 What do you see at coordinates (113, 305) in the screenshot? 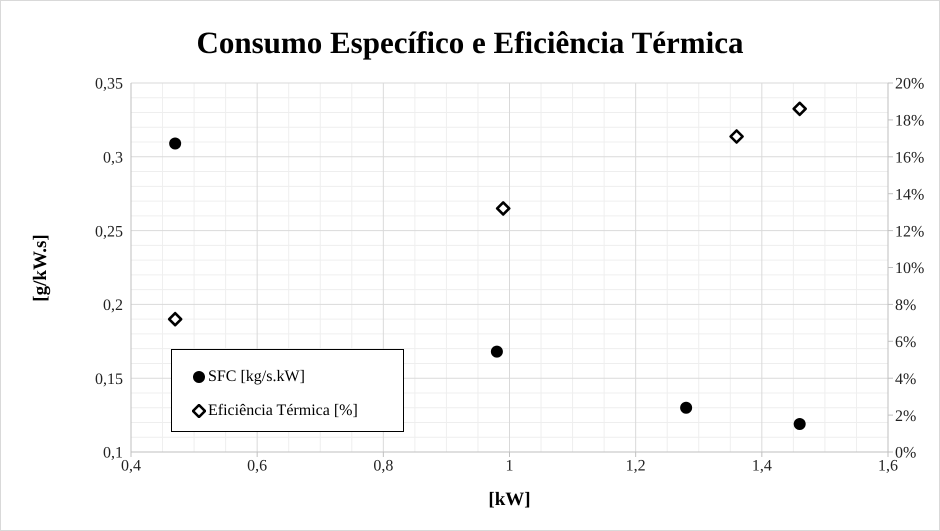
I see `y-tick-label: 0,2` at bounding box center [113, 305].